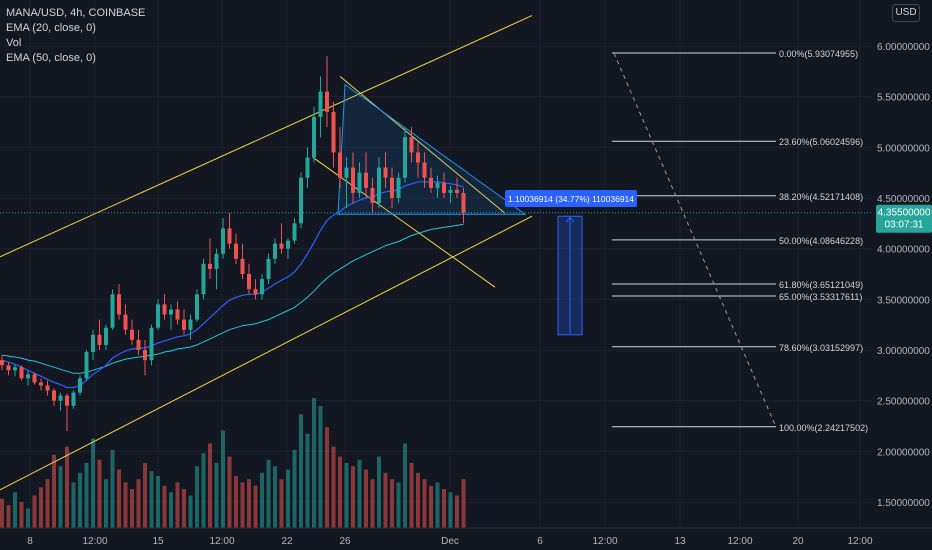  I want to click on price-tick-label: 6.00000000, so click(903, 47).